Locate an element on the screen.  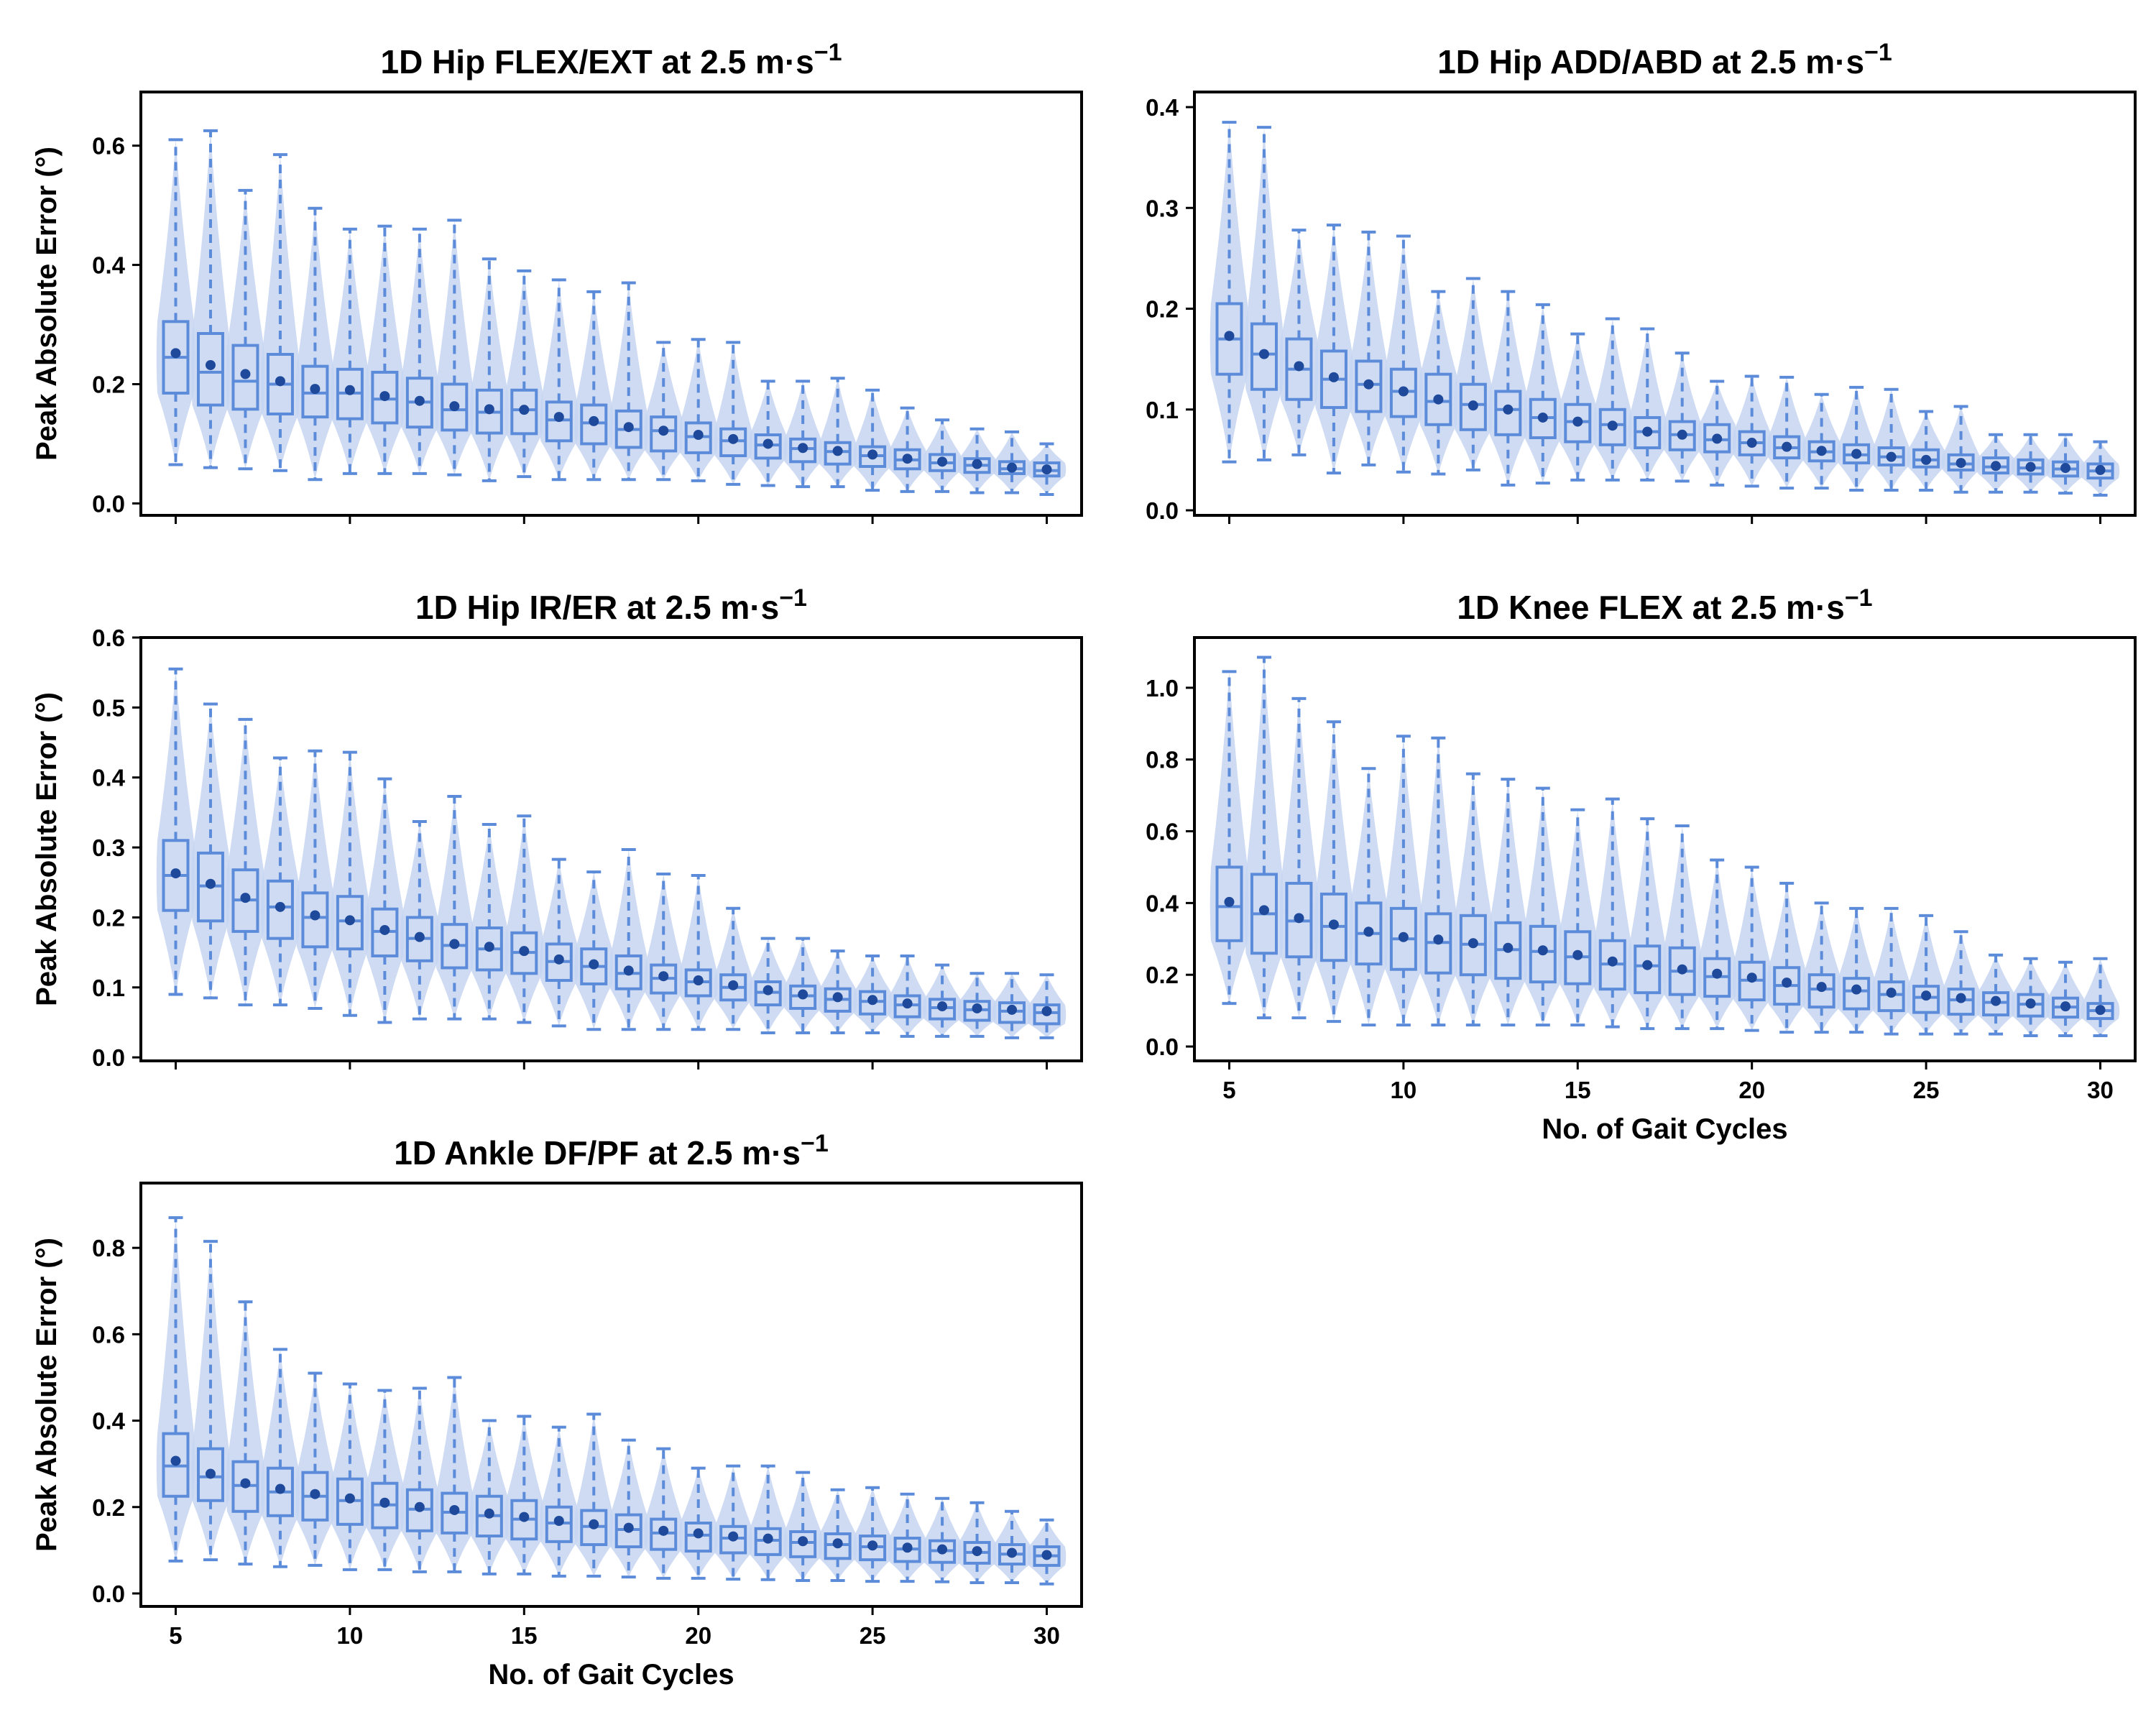
panel-title-superscript: −1 is located at coordinates (793, 598).